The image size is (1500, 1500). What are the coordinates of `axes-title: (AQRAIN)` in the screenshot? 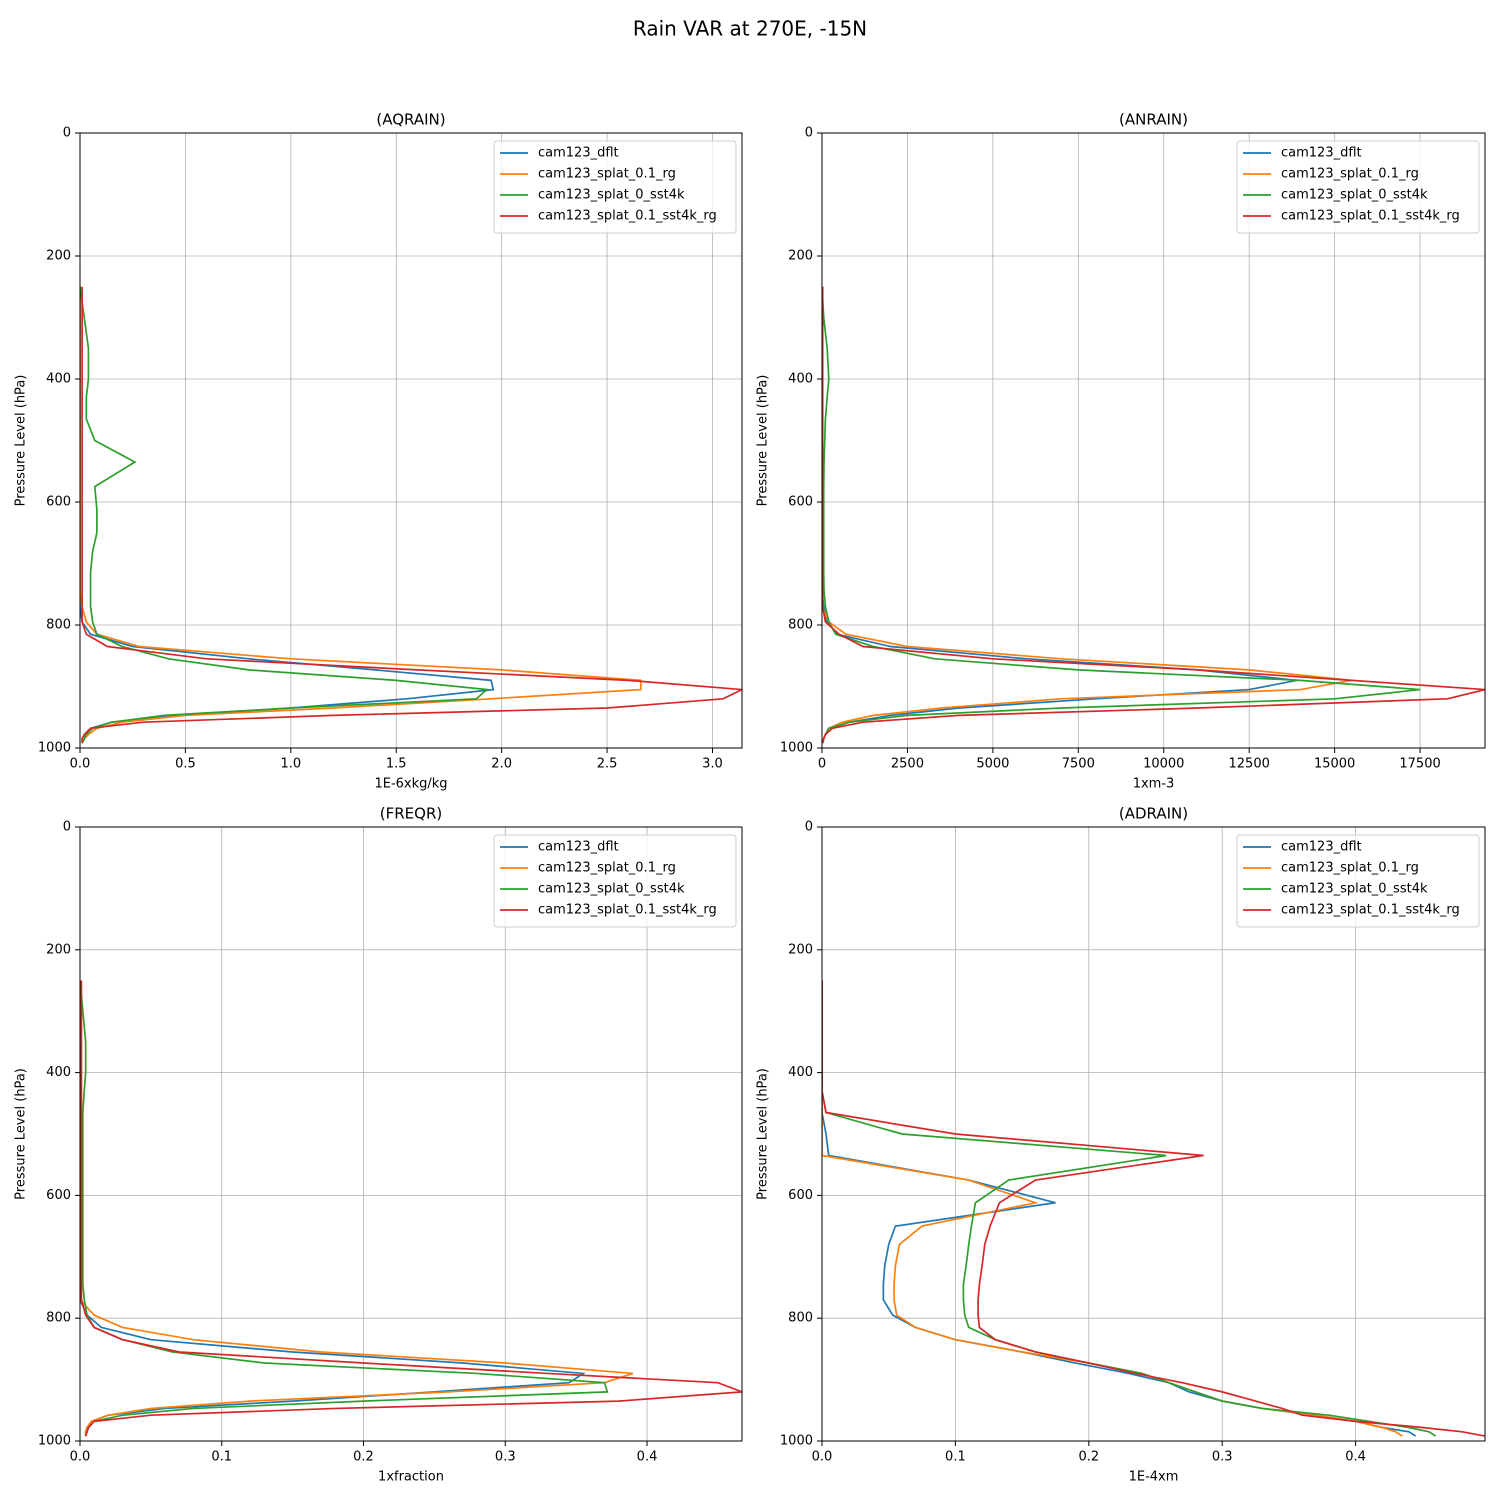 It's located at (410, 120).